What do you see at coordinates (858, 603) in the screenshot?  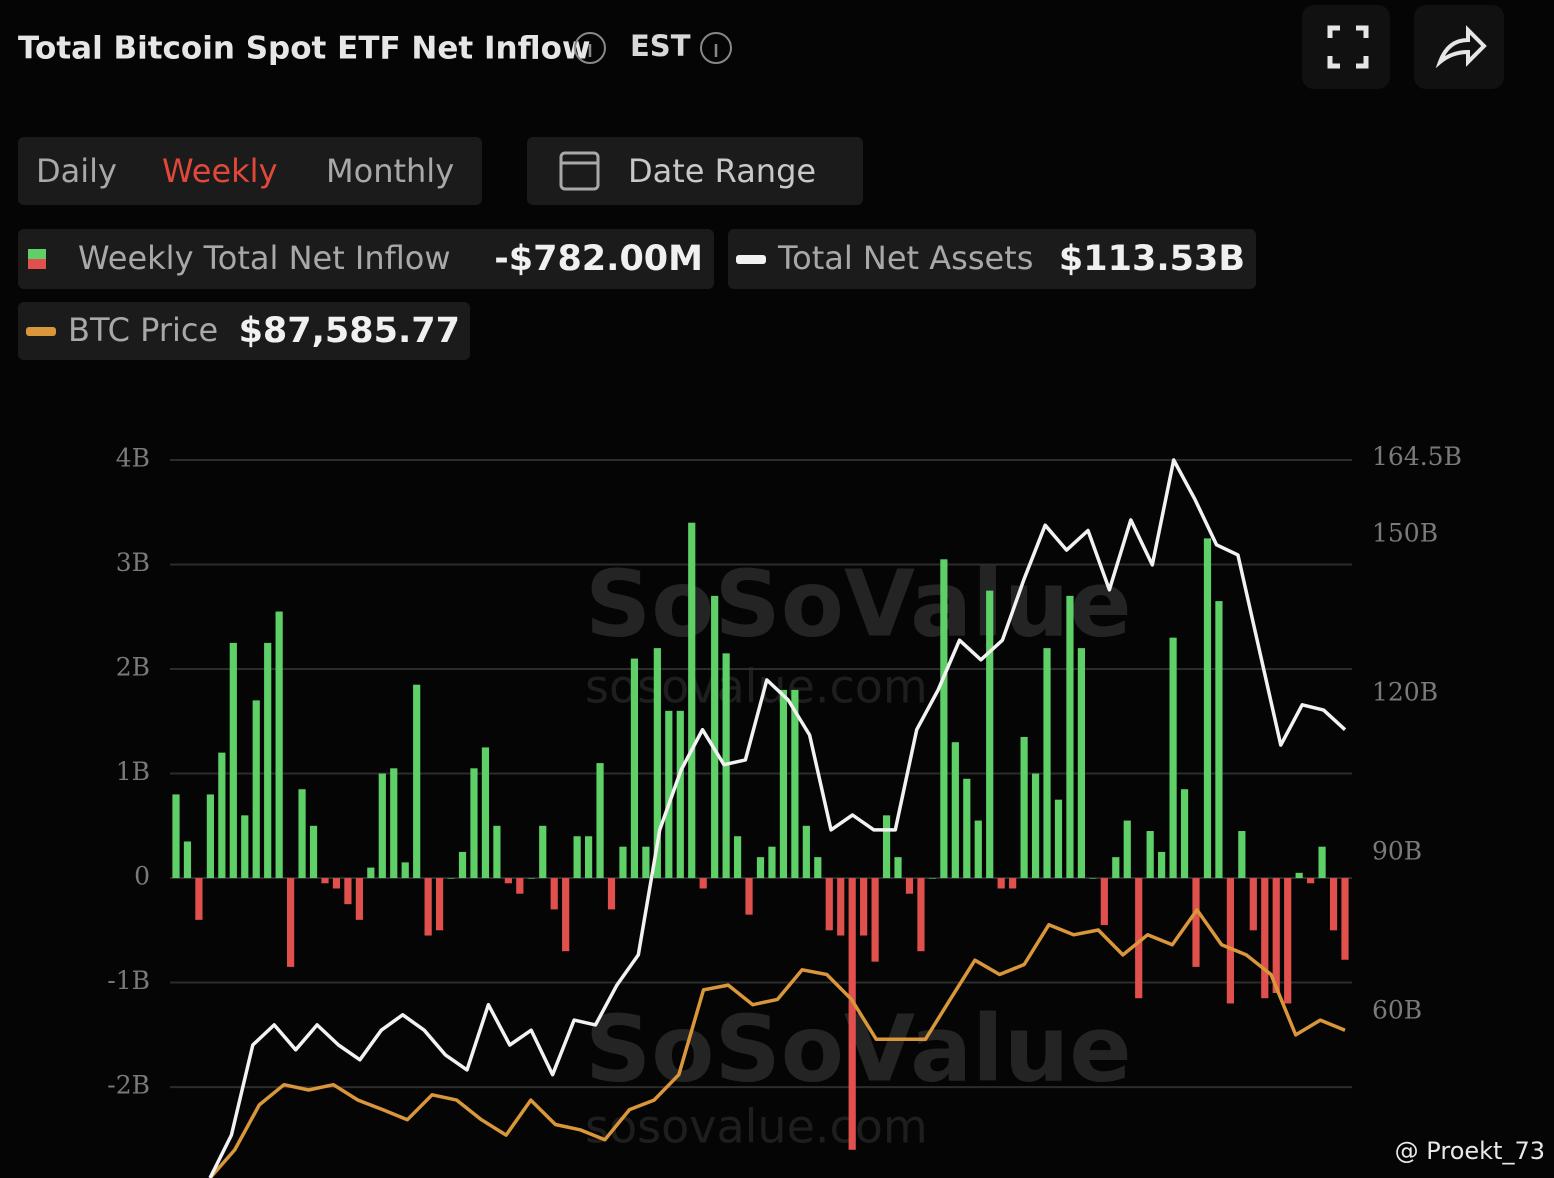 I see `watermark: SoSoValue` at bounding box center [858, 603].